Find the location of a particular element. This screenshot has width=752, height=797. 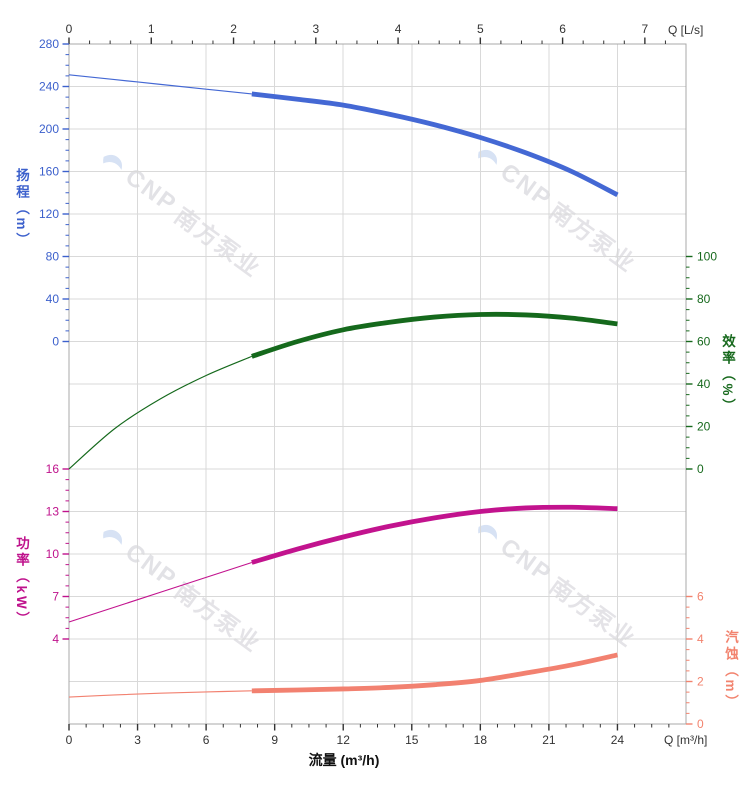

bottom-tick-label: 12 is located at coordinates (344, 740).